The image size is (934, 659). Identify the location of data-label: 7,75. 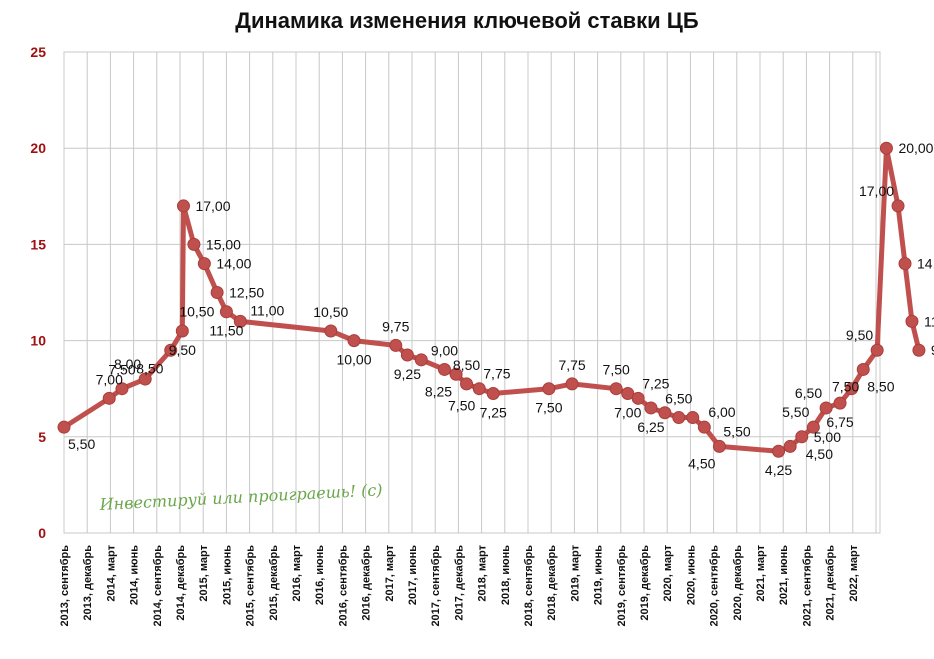
(496, 374).